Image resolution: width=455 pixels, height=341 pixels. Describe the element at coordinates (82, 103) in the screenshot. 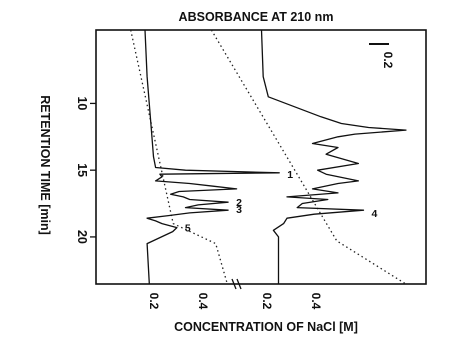

I see `y-tick-label: 10` at that location.